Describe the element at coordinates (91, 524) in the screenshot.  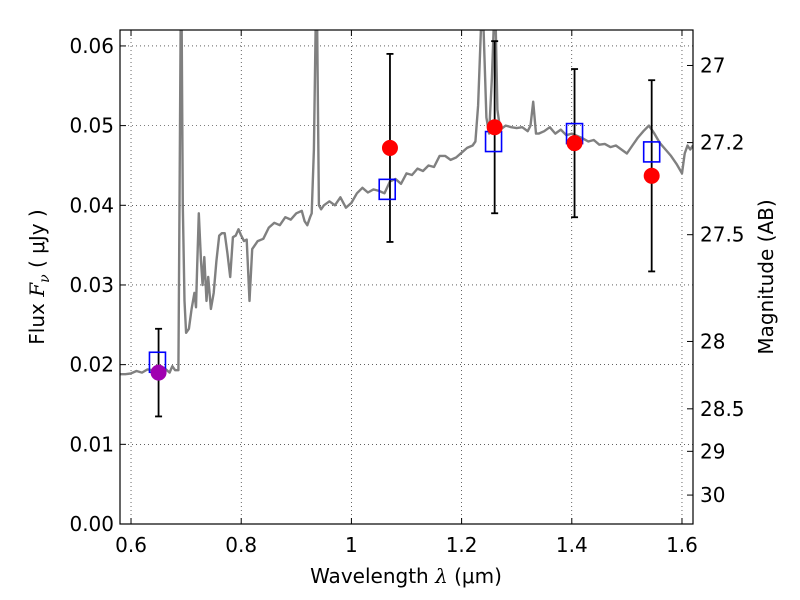
I see `y-tick-label: 0.00` at that location.